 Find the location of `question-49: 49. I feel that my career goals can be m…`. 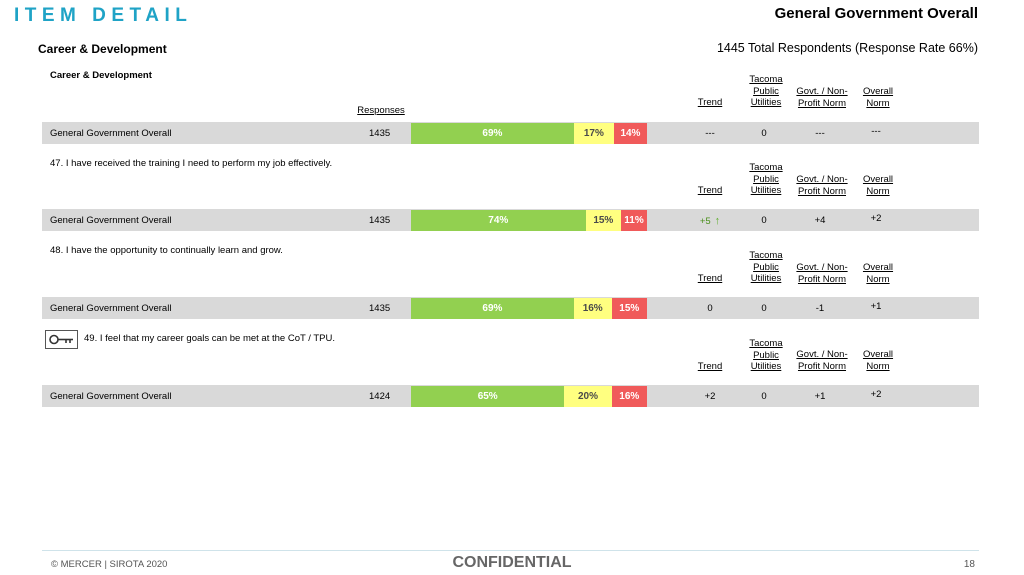

question-49: 49. I feel that my career goals can be m… is located at coordinates (209, 338).